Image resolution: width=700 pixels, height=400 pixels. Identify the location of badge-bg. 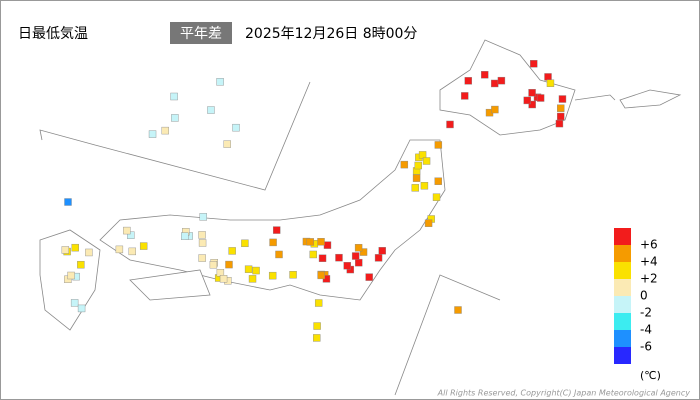
(201, 33).